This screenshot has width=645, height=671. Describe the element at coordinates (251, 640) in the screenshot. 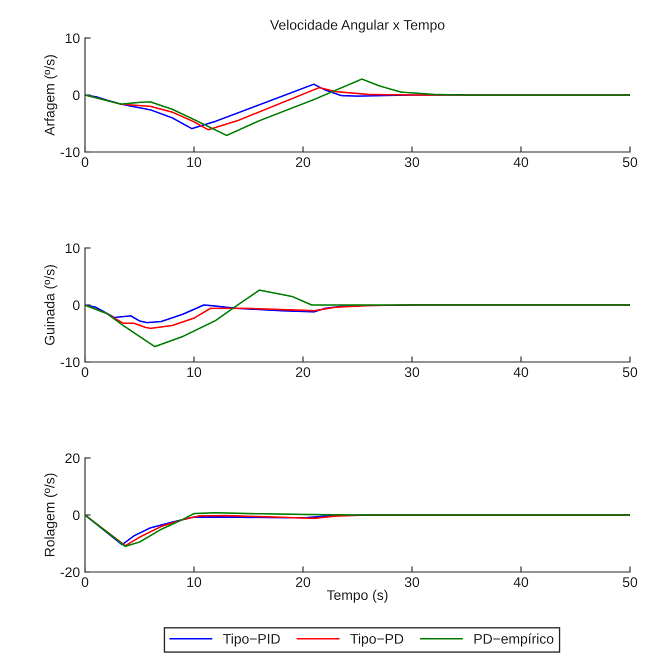

I see `legend-label: Tipo−PID` at that location.